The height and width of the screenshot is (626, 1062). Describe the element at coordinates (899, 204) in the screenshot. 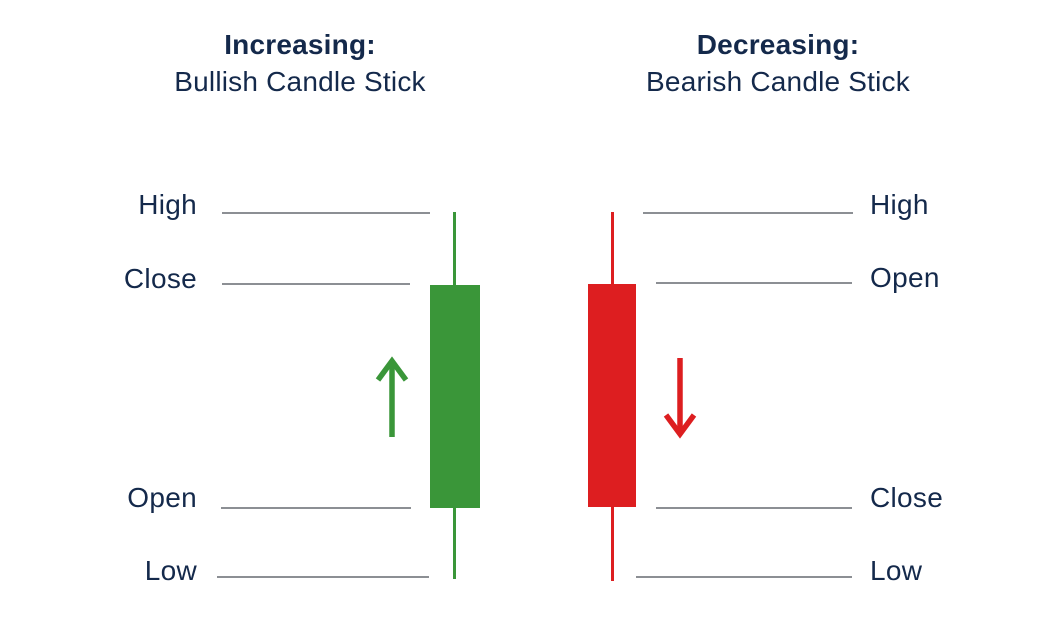

I see `bearish-high-label: High` at that location.